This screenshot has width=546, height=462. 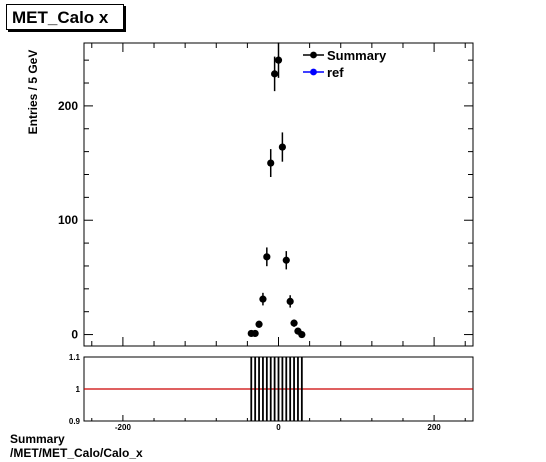 I want to click on y-tick-label: 0, so click(x=74, y=335).